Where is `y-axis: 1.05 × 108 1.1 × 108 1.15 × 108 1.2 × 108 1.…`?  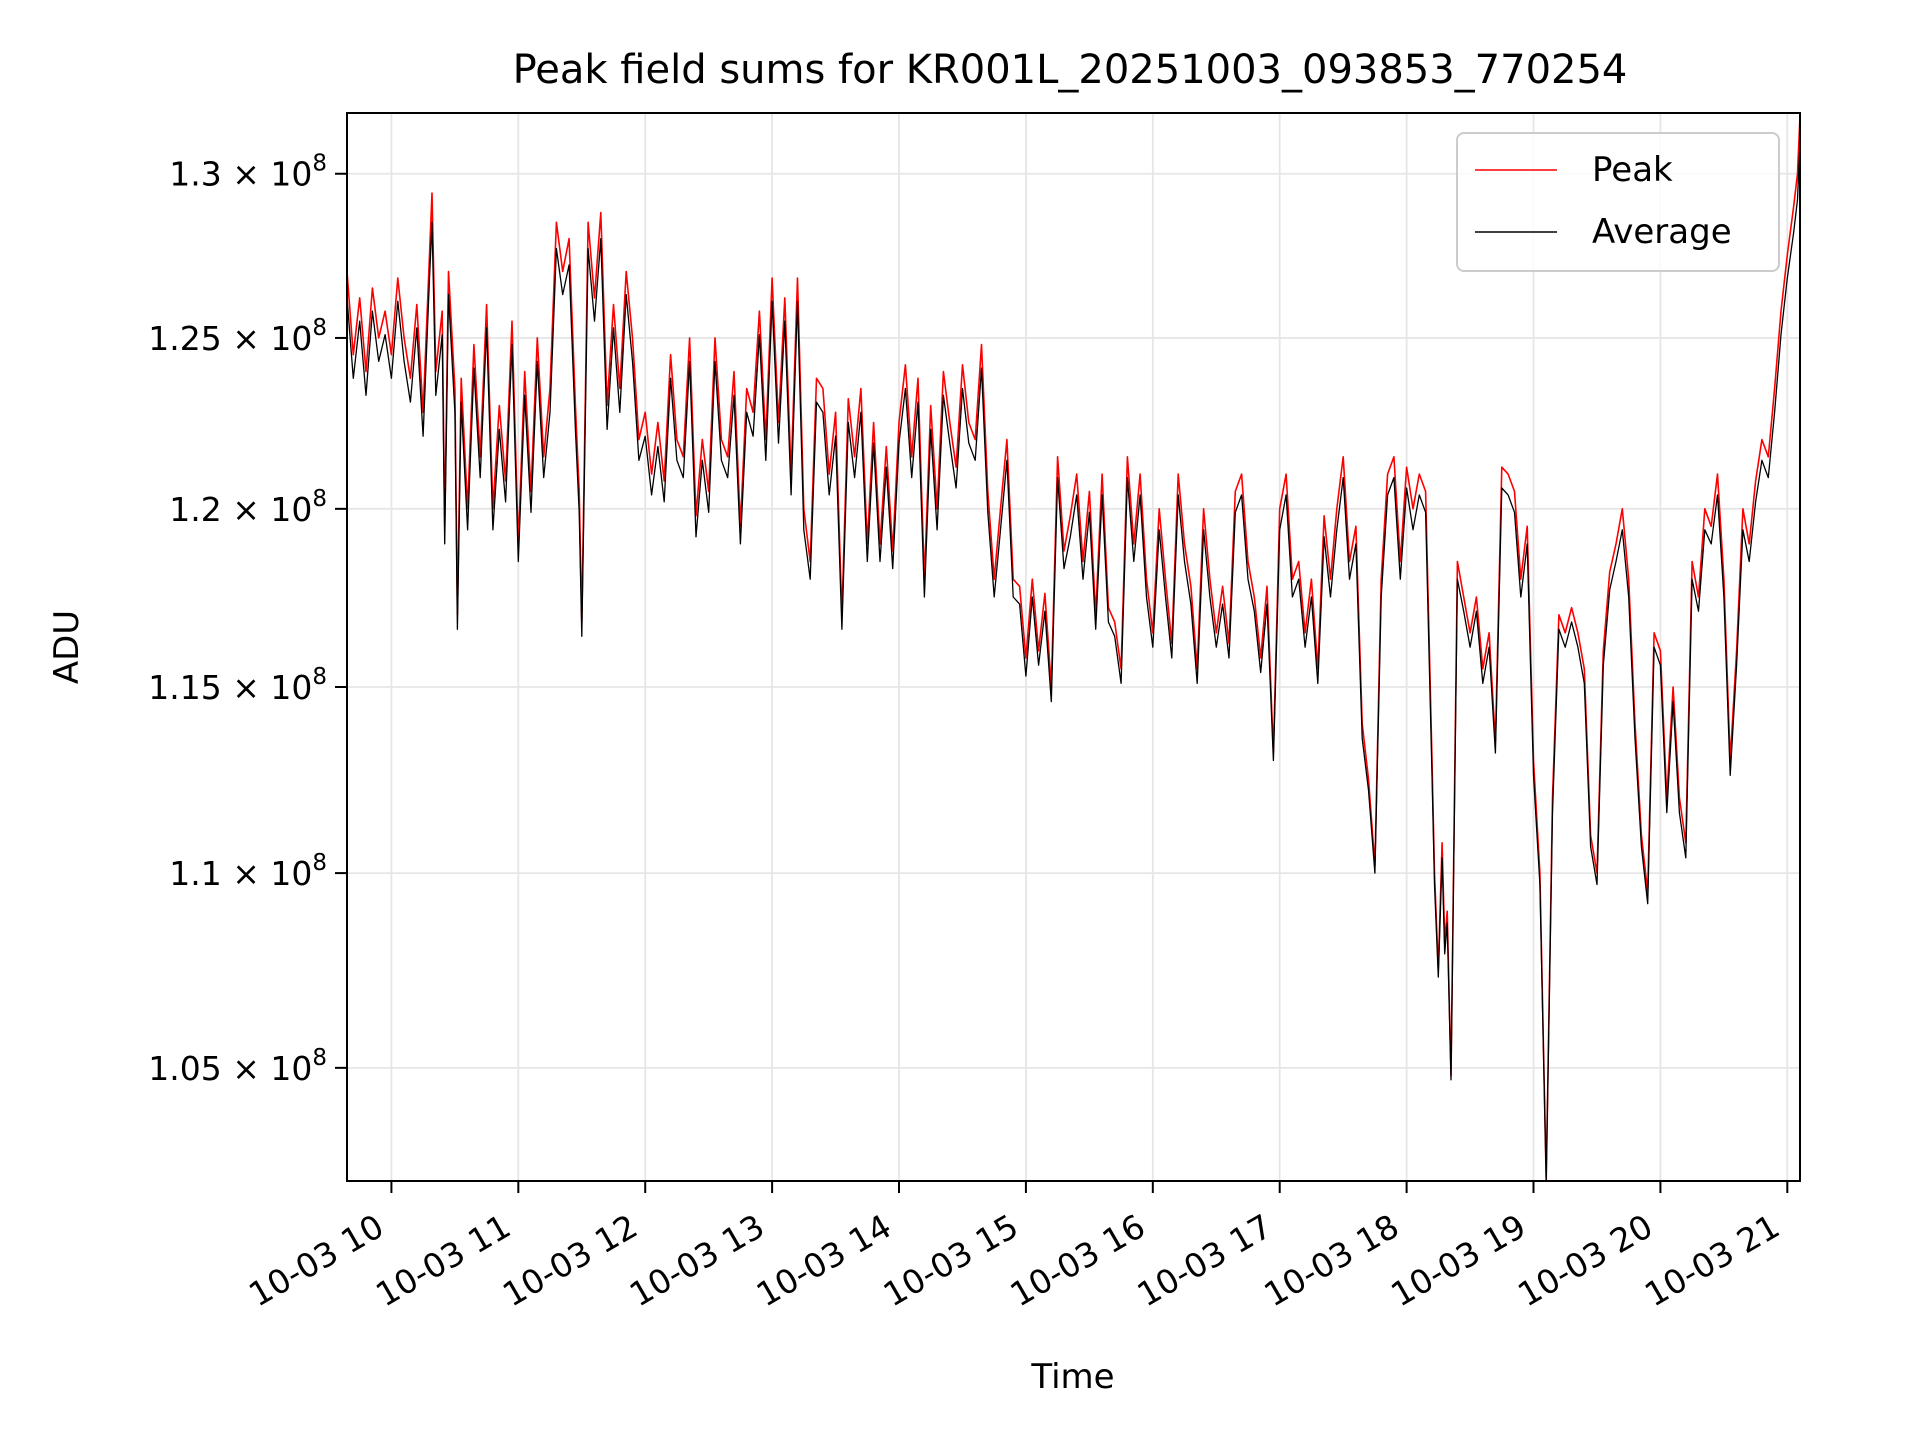 y-axis: 1.05 × 108 1.1 × 108 1.15 × 108 1.2 × 108 1.… is located at coordinates (247, 619).